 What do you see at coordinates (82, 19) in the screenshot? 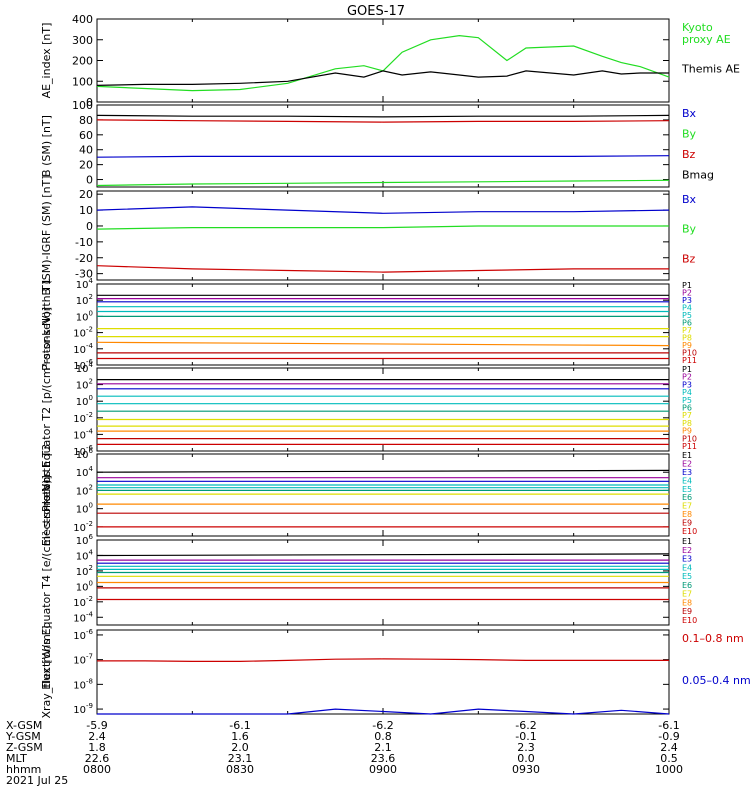
I see `y-tick-label: 400` at bounding box center [82, 19].